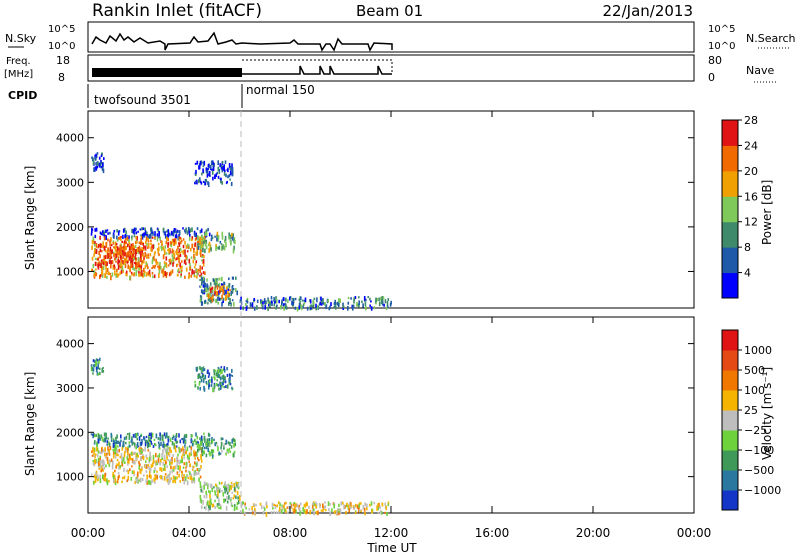 This screenshot has height=558, width=800. What do you see at coordinates (389, 11) in the screenshot?
I see `beam-label: Beam 01` at bounding box center [389, 11].